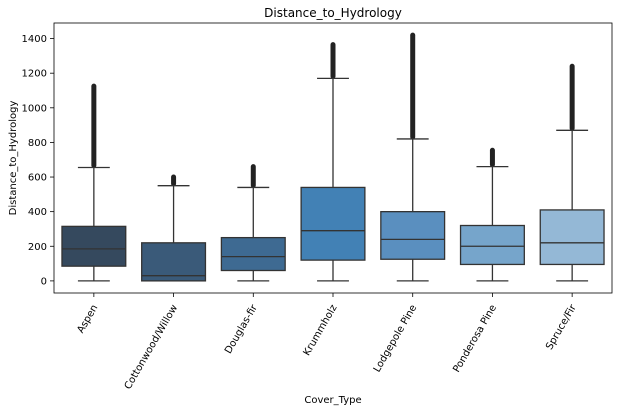  I want to click on y-tick-label: 0, so click(44, 281).